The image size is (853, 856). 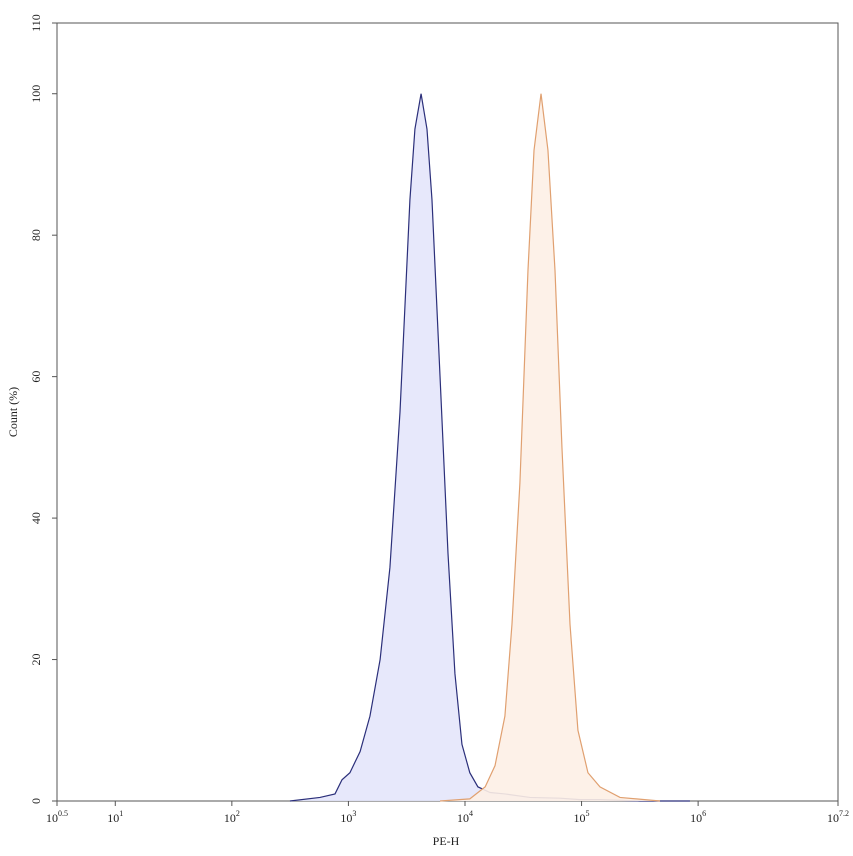 I want to click on x-tick-exponent: 4, so click(x=471, y=813).